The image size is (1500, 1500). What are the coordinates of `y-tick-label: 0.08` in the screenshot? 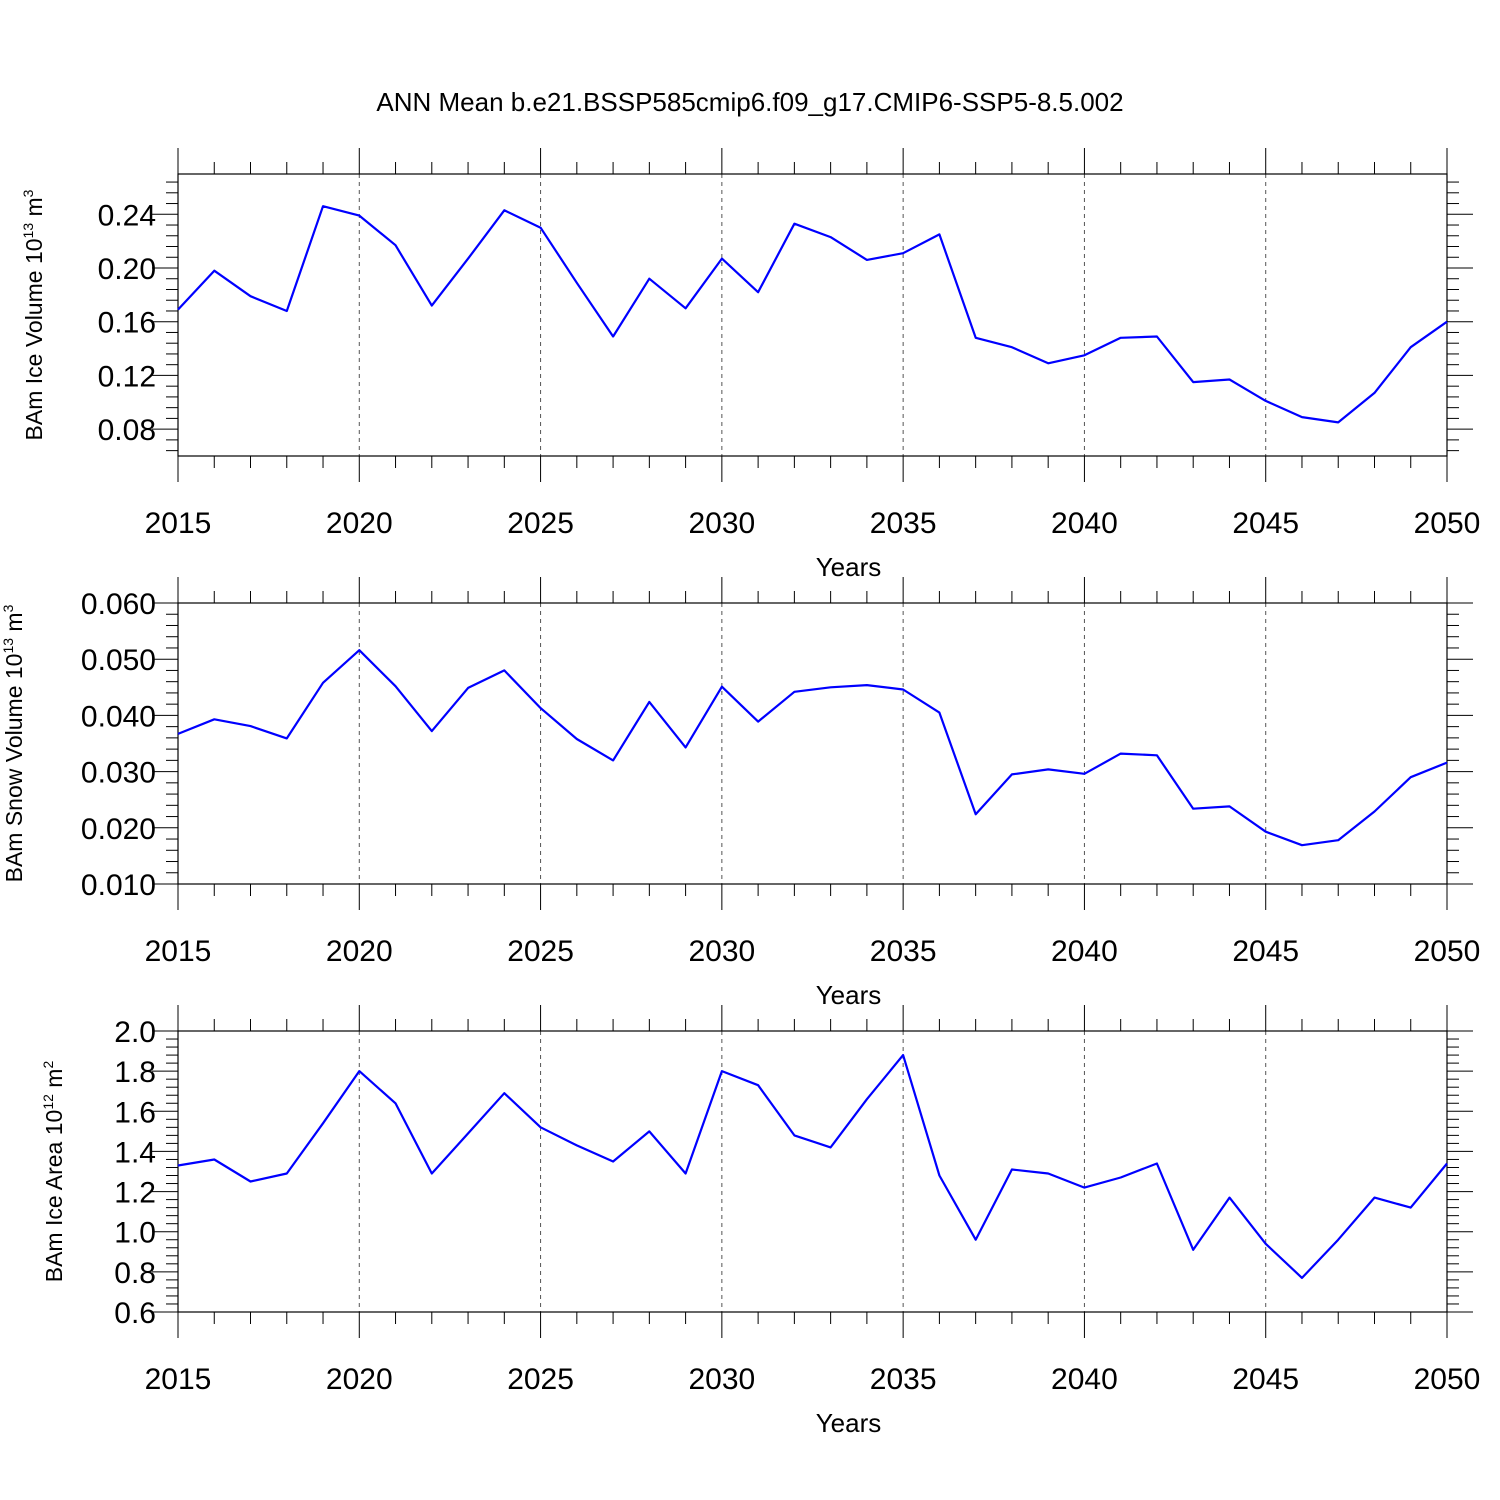 It's located at (127, 430).